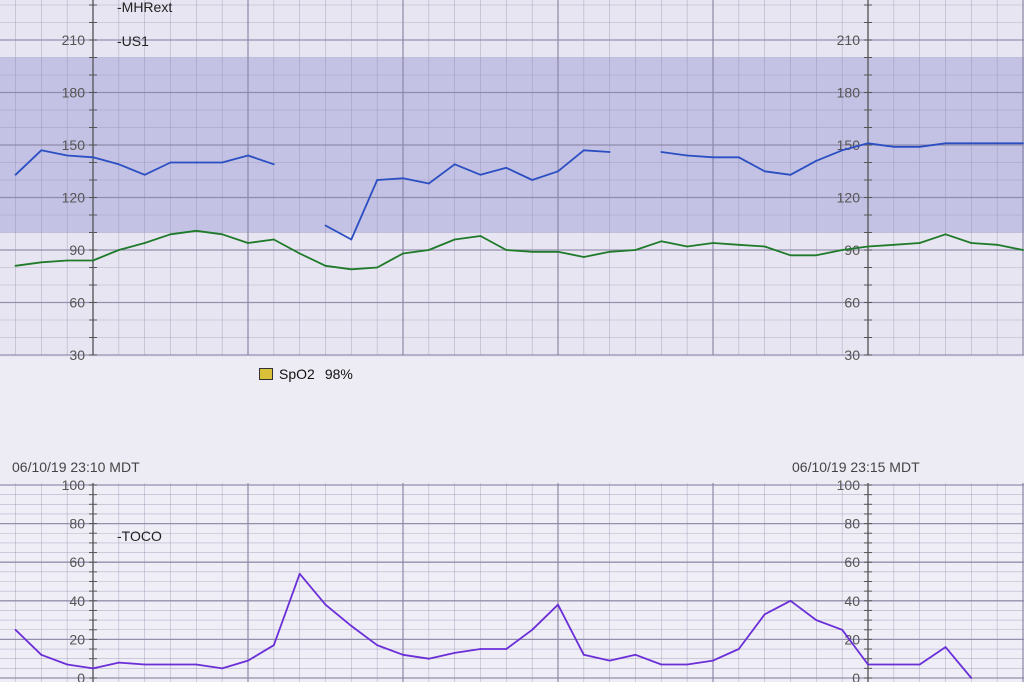 This screenshot has height=682, width=1024. I want to click on spo2-label: SpO2, so click(297, 374).